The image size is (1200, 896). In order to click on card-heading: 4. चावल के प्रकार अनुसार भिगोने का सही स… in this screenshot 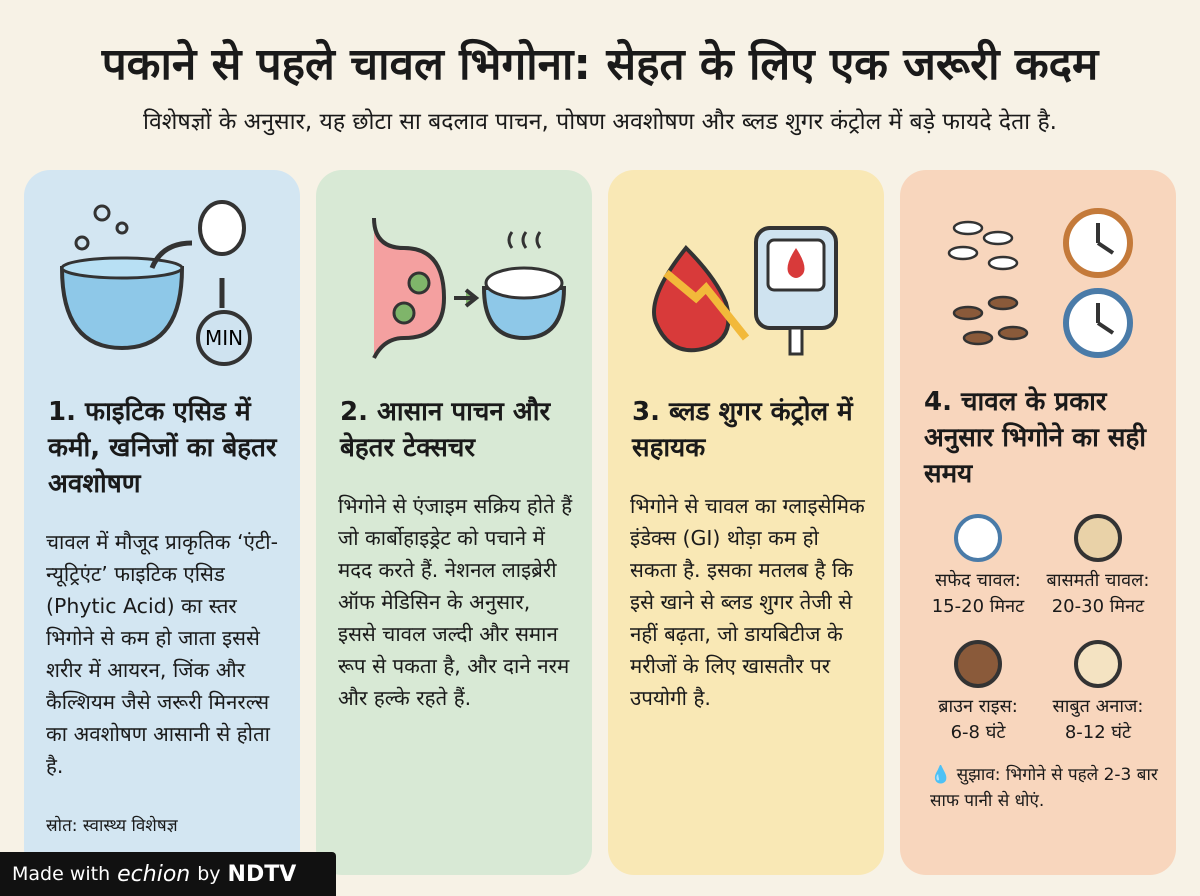, I will do `click(1035, 438)`.